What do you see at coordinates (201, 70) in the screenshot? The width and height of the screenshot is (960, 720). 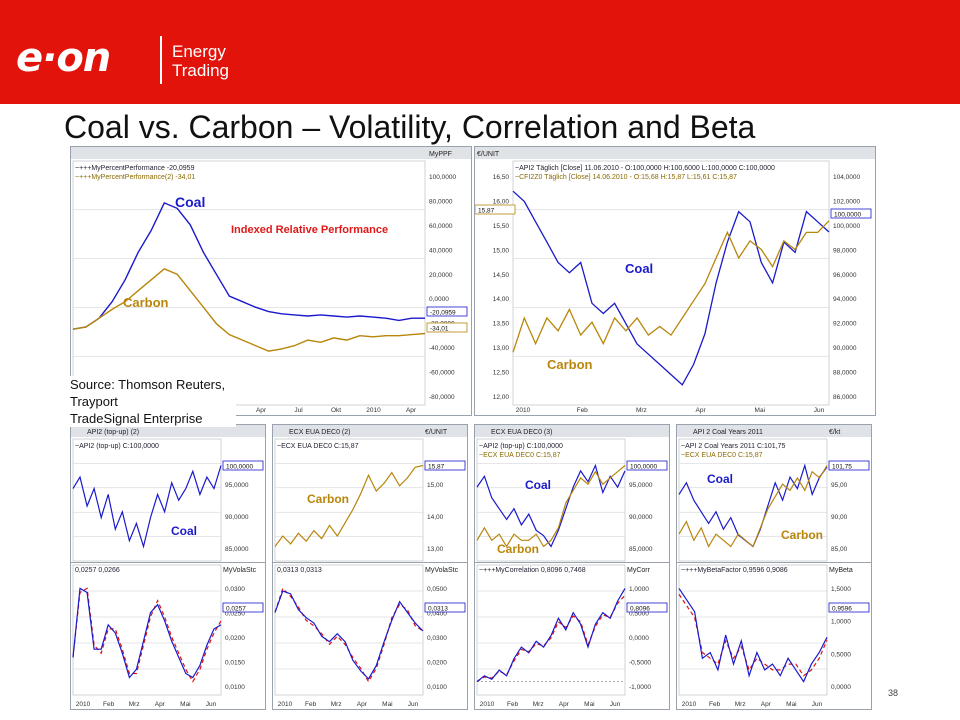 I see `brand-line-2: Trading` at bounding box center [201, 70].